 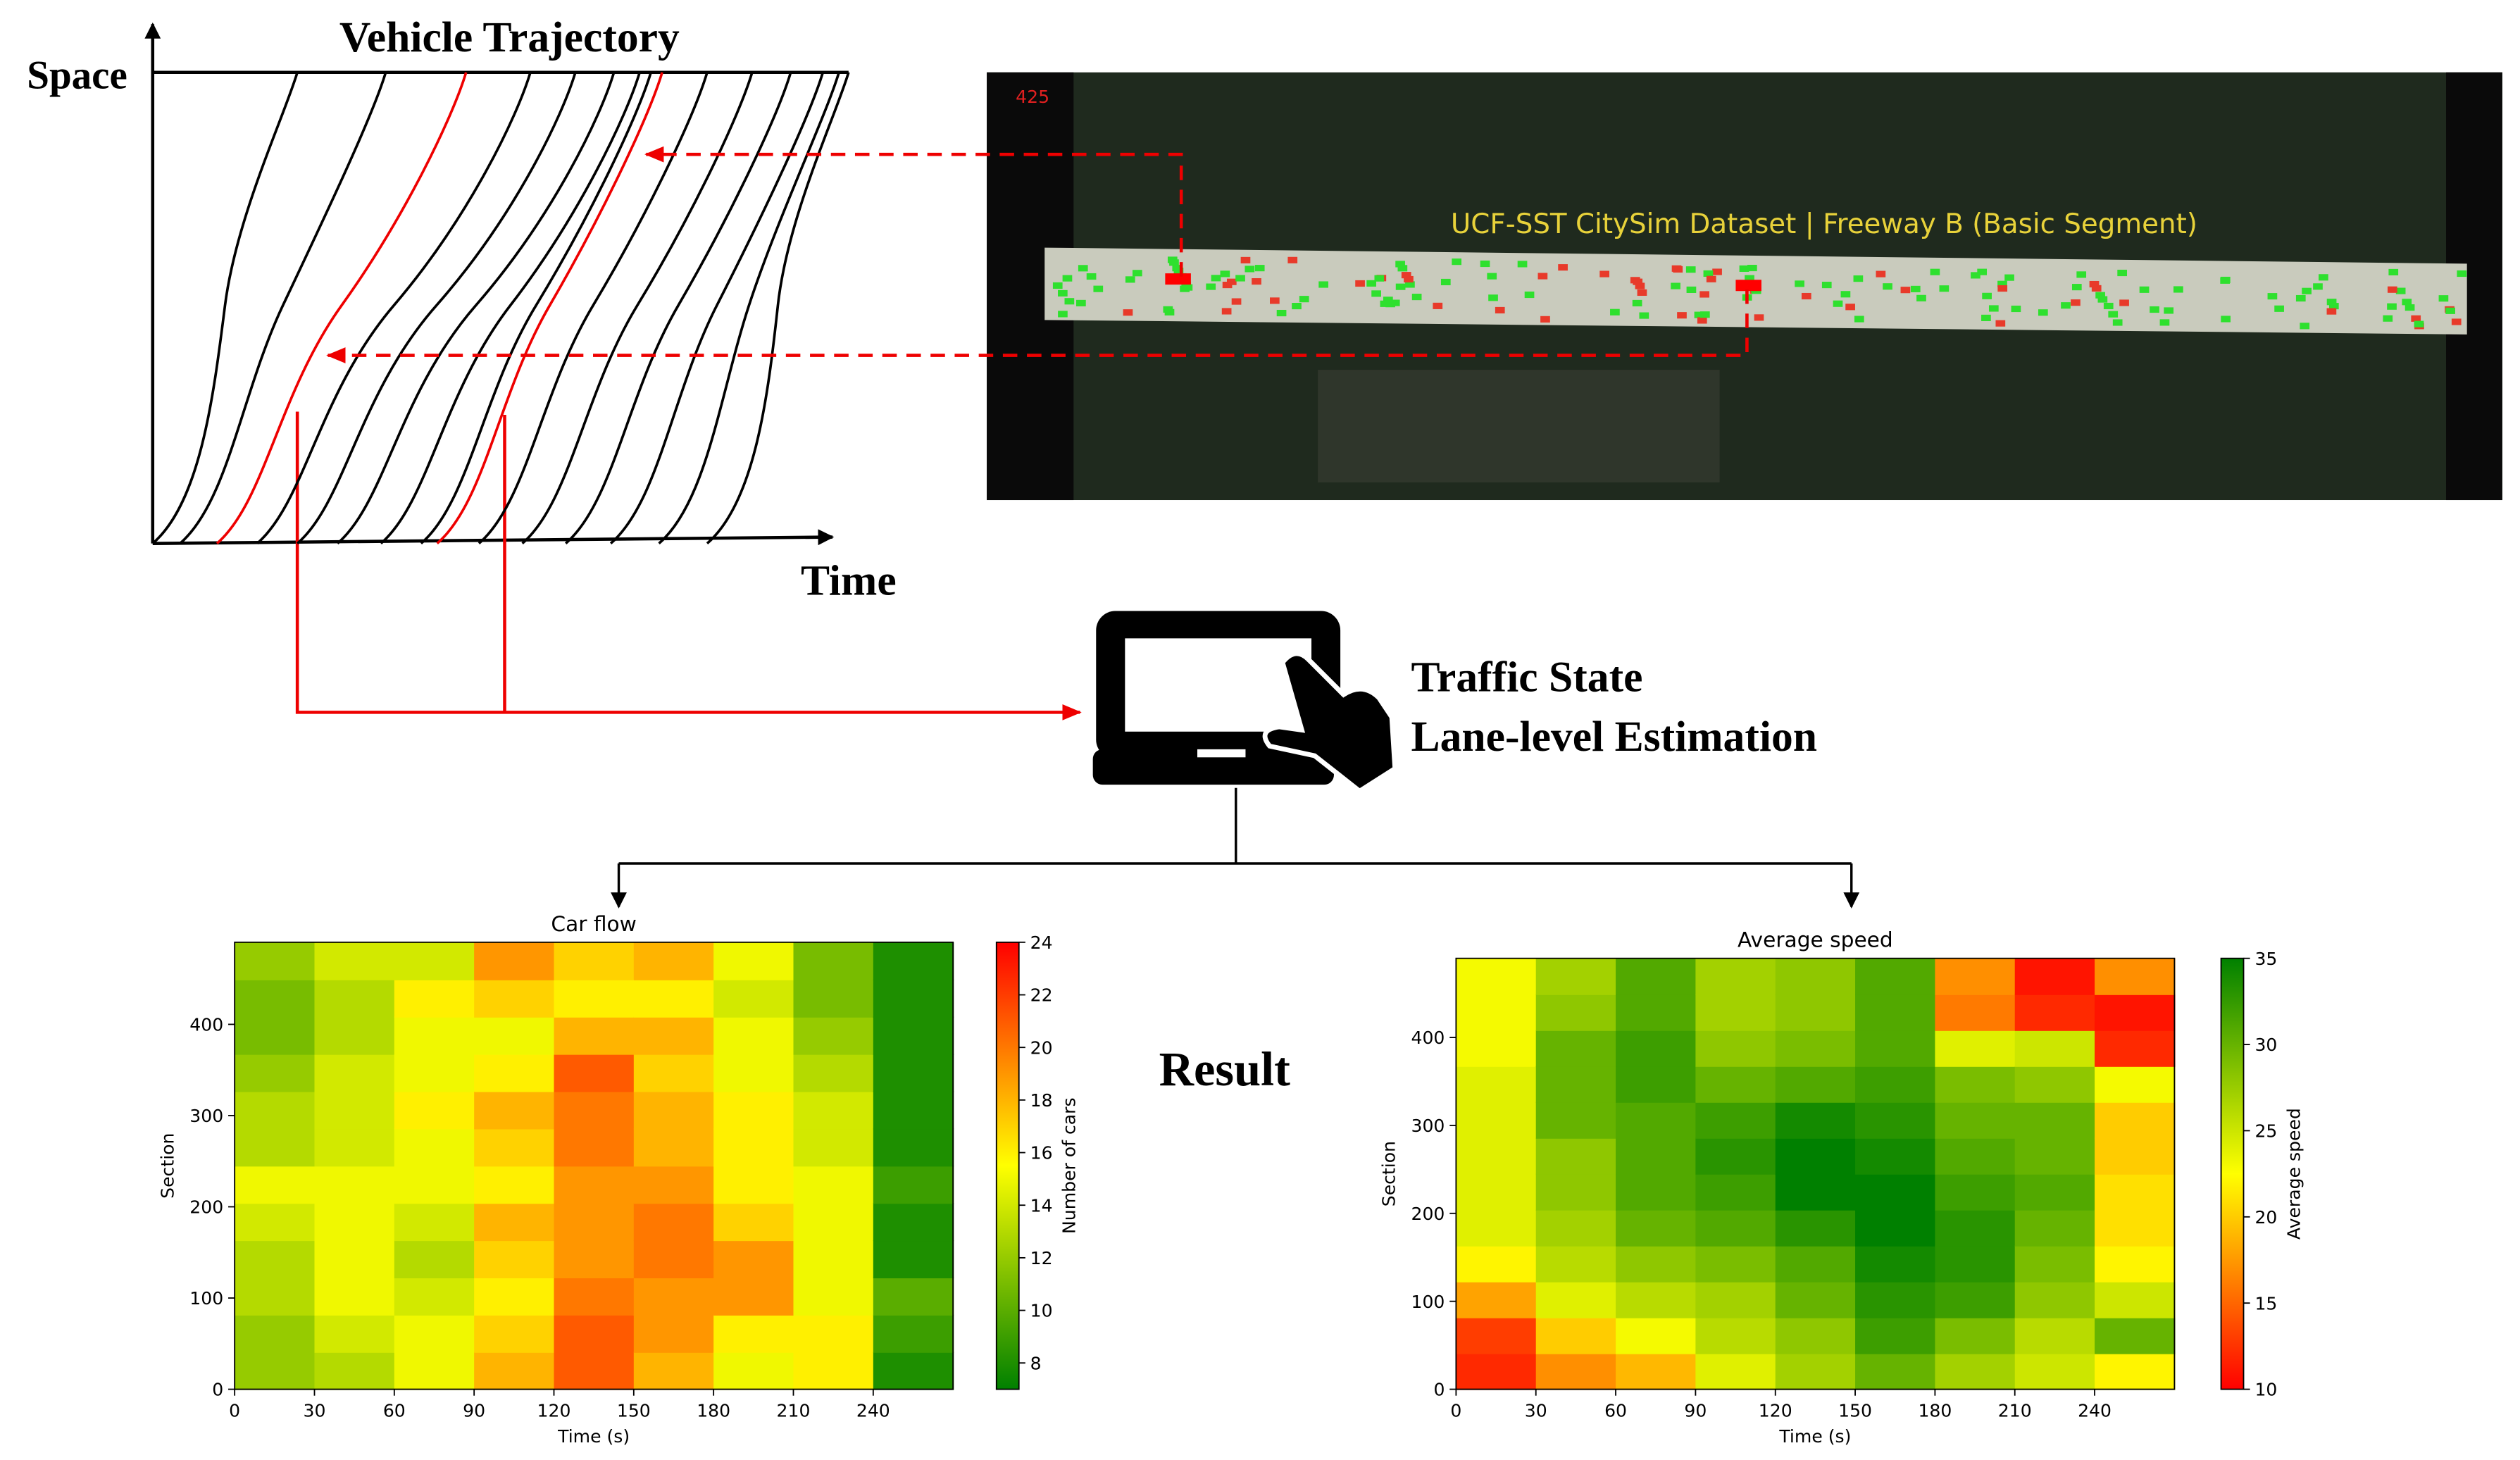 What do you see at coordinates (1815, 1436) in the screenshot?
I see `x-axis-label: Time (s)` at bounding box center [1815, 1436].